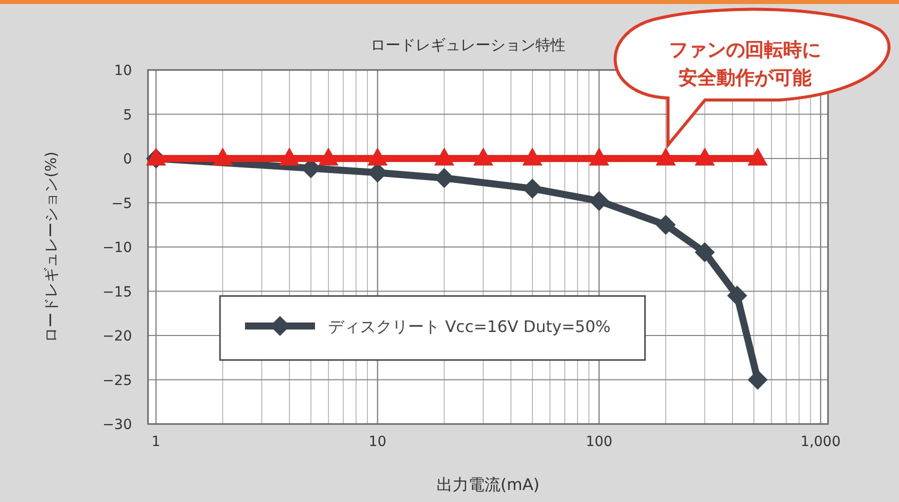 Image resolution: width=899 pixels, height=502 pixels. What do you see at coordinates (117, 380) in the screenshot?
I see `y-tick-label: −25` at bounding box center [117, 380].